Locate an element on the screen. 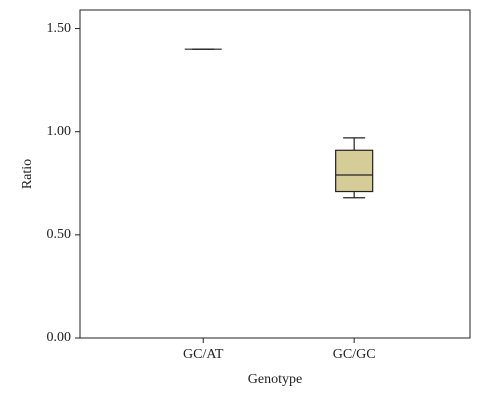 The width and height of the screenshot is (500, 412). y-axis-title: Ratio is located at coordinates (27, 174).